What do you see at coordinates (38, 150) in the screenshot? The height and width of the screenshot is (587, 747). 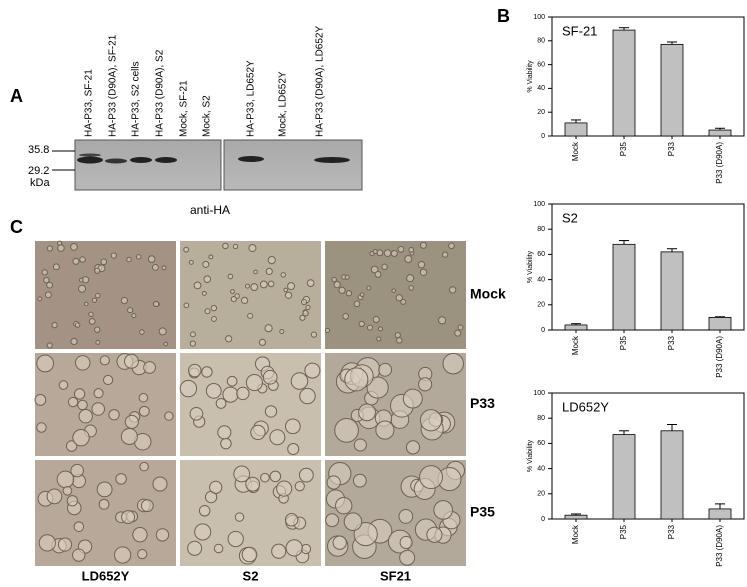 I see `marker-label: 35.8` at bounding box center [38, 150].